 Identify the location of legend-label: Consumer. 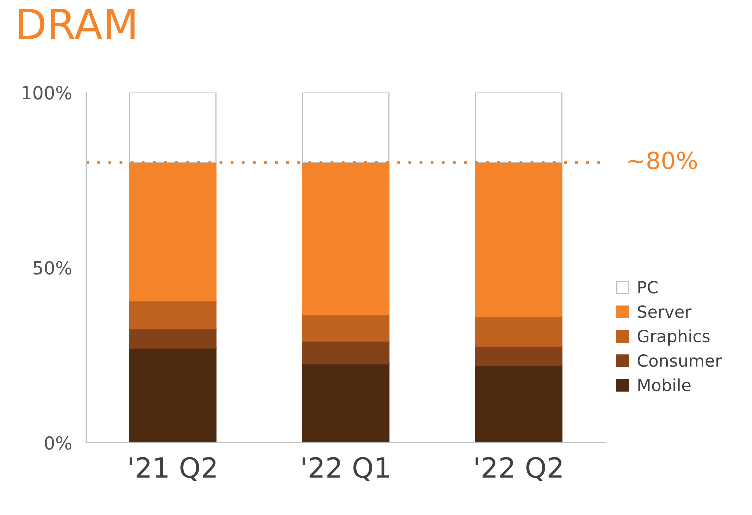
(680, 361).